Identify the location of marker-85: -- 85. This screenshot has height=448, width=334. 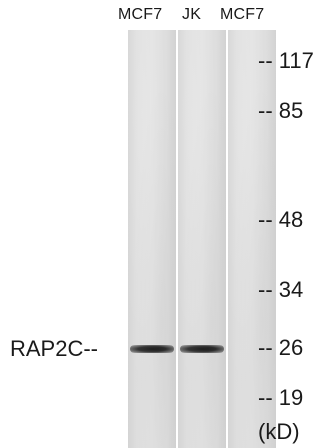
(281, 110).